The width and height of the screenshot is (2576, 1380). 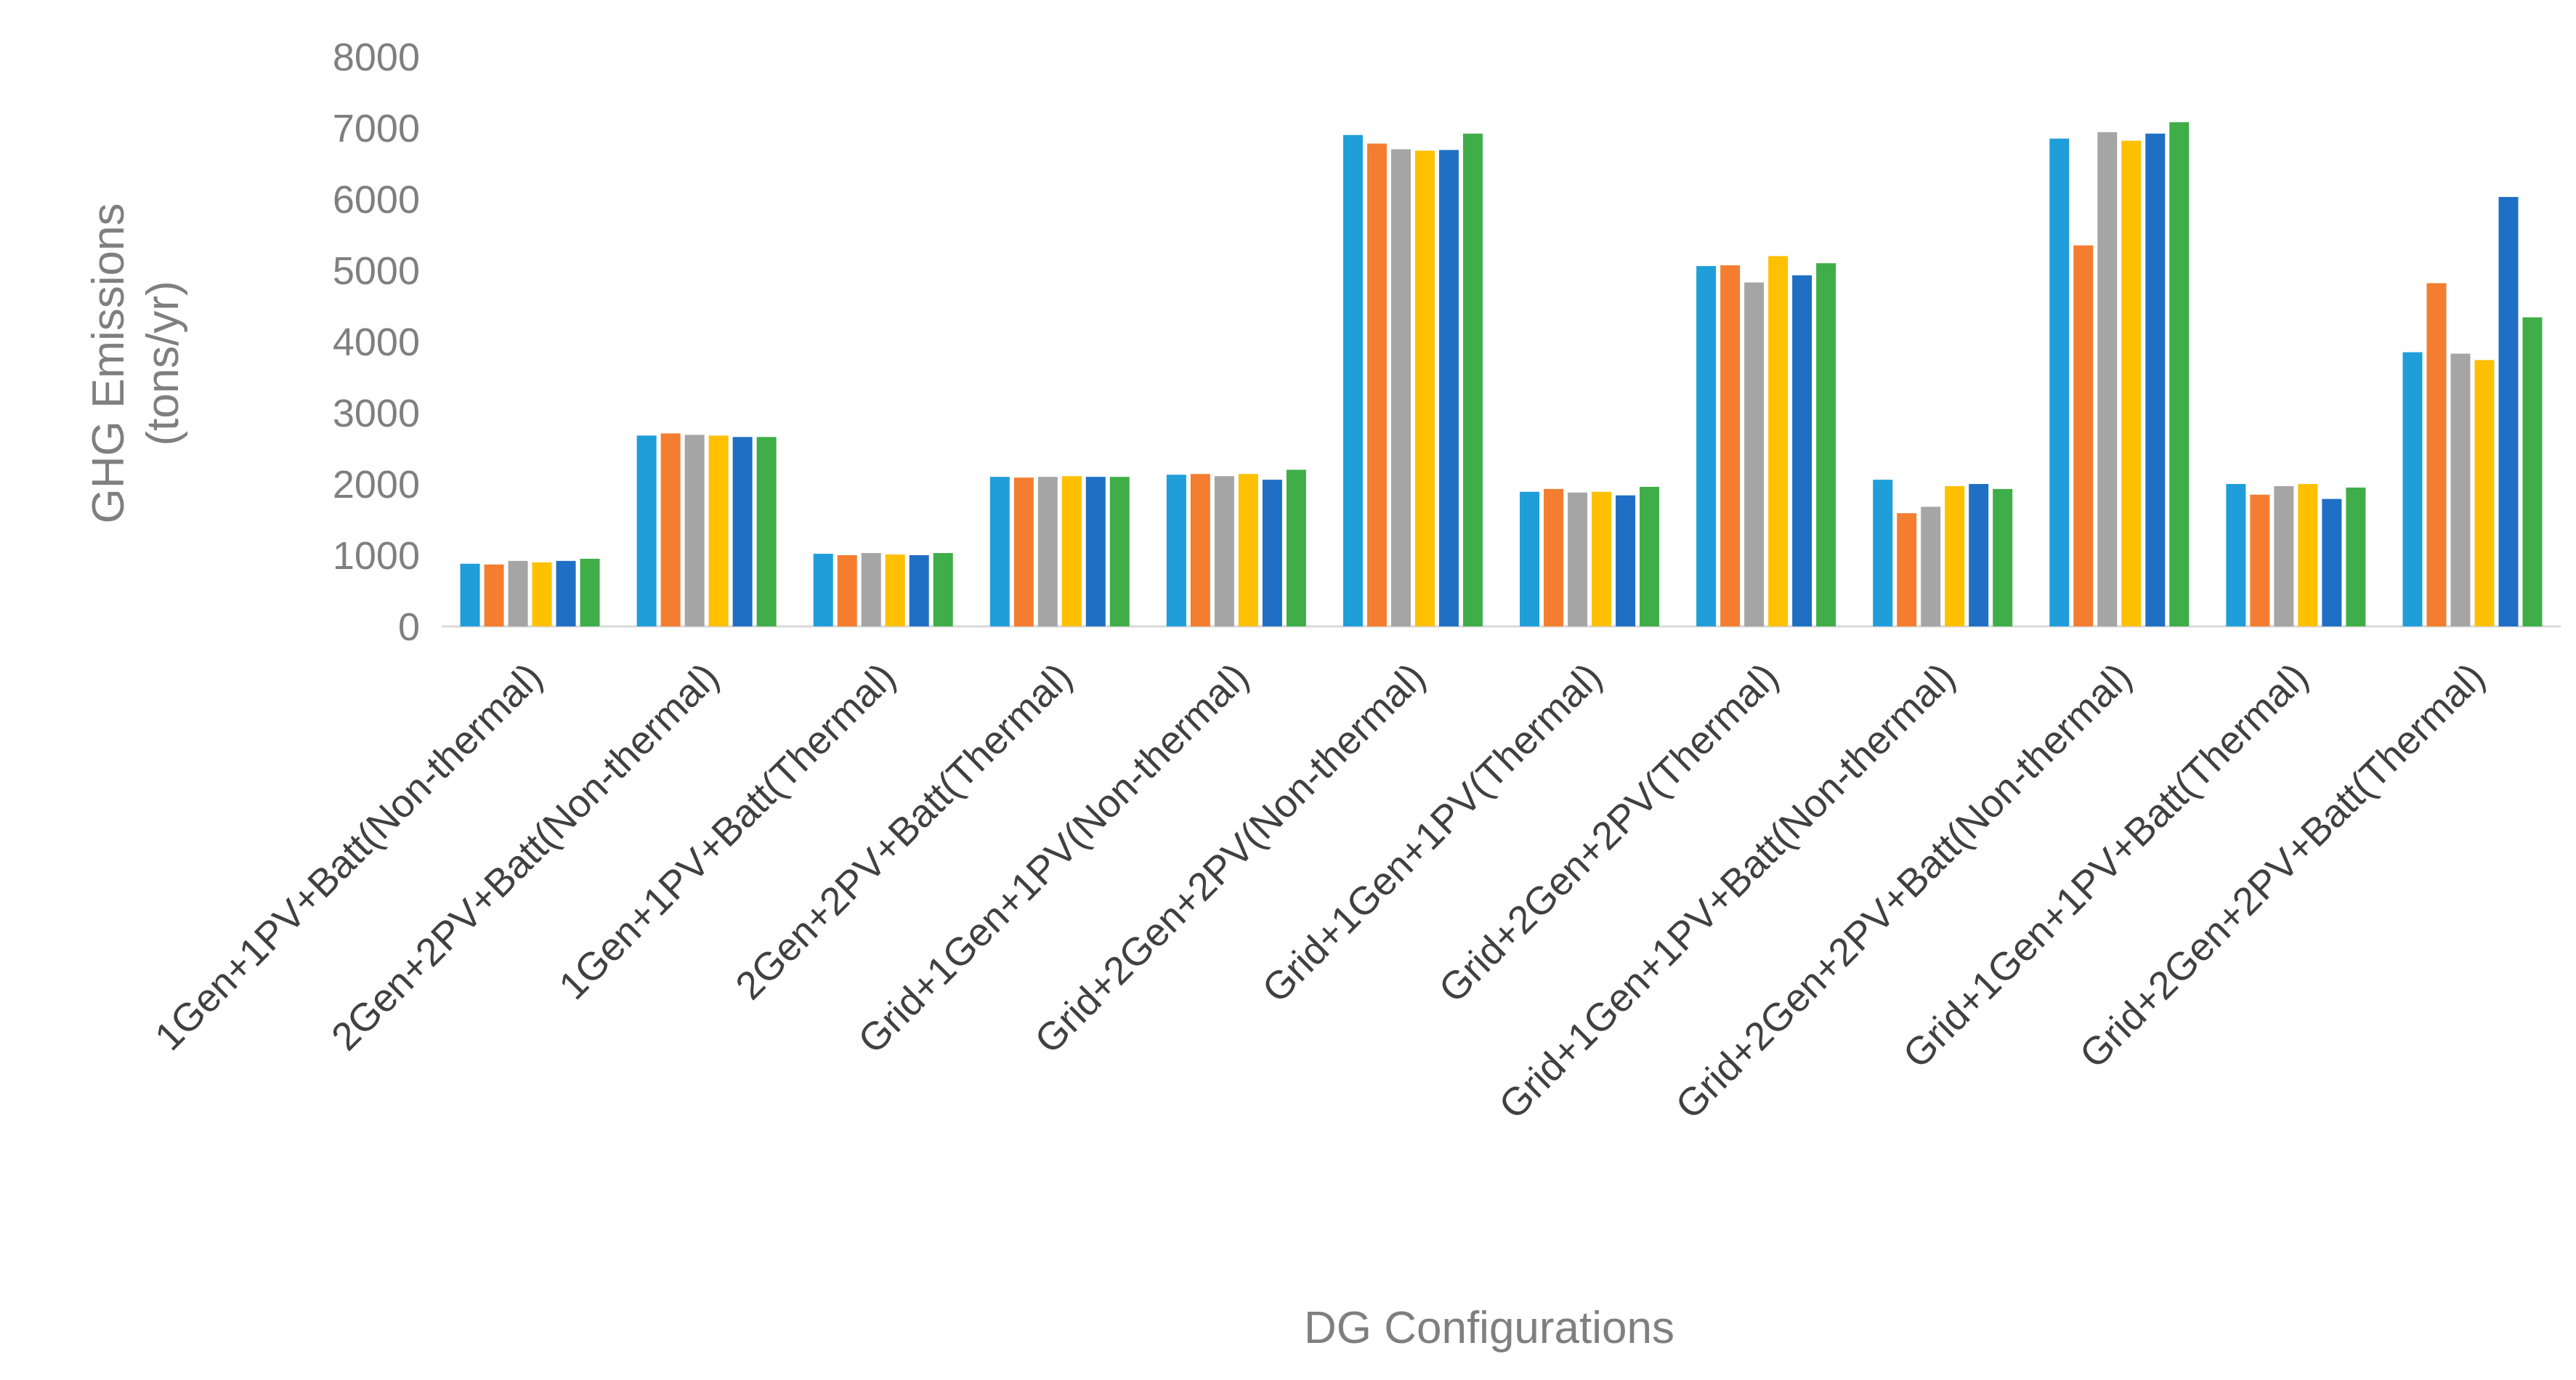 What do you see at coordinates (903, 831) in the screenshot?
I see `x-category-label: 2Gen+2PV+Batt(Thermal)` at bounding box center [903, 831].